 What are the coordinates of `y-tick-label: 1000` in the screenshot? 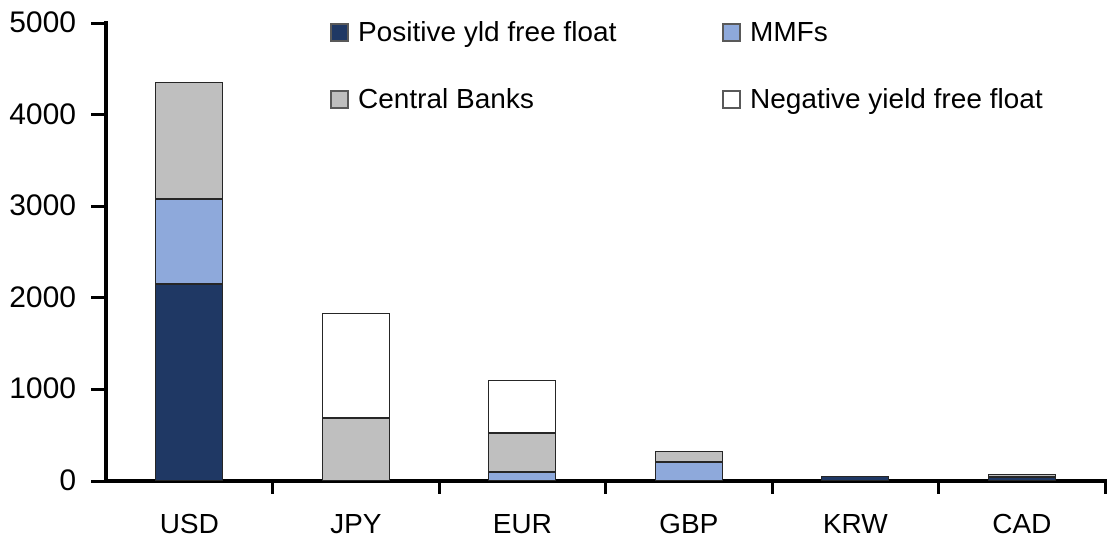 It's located at (42, 389).